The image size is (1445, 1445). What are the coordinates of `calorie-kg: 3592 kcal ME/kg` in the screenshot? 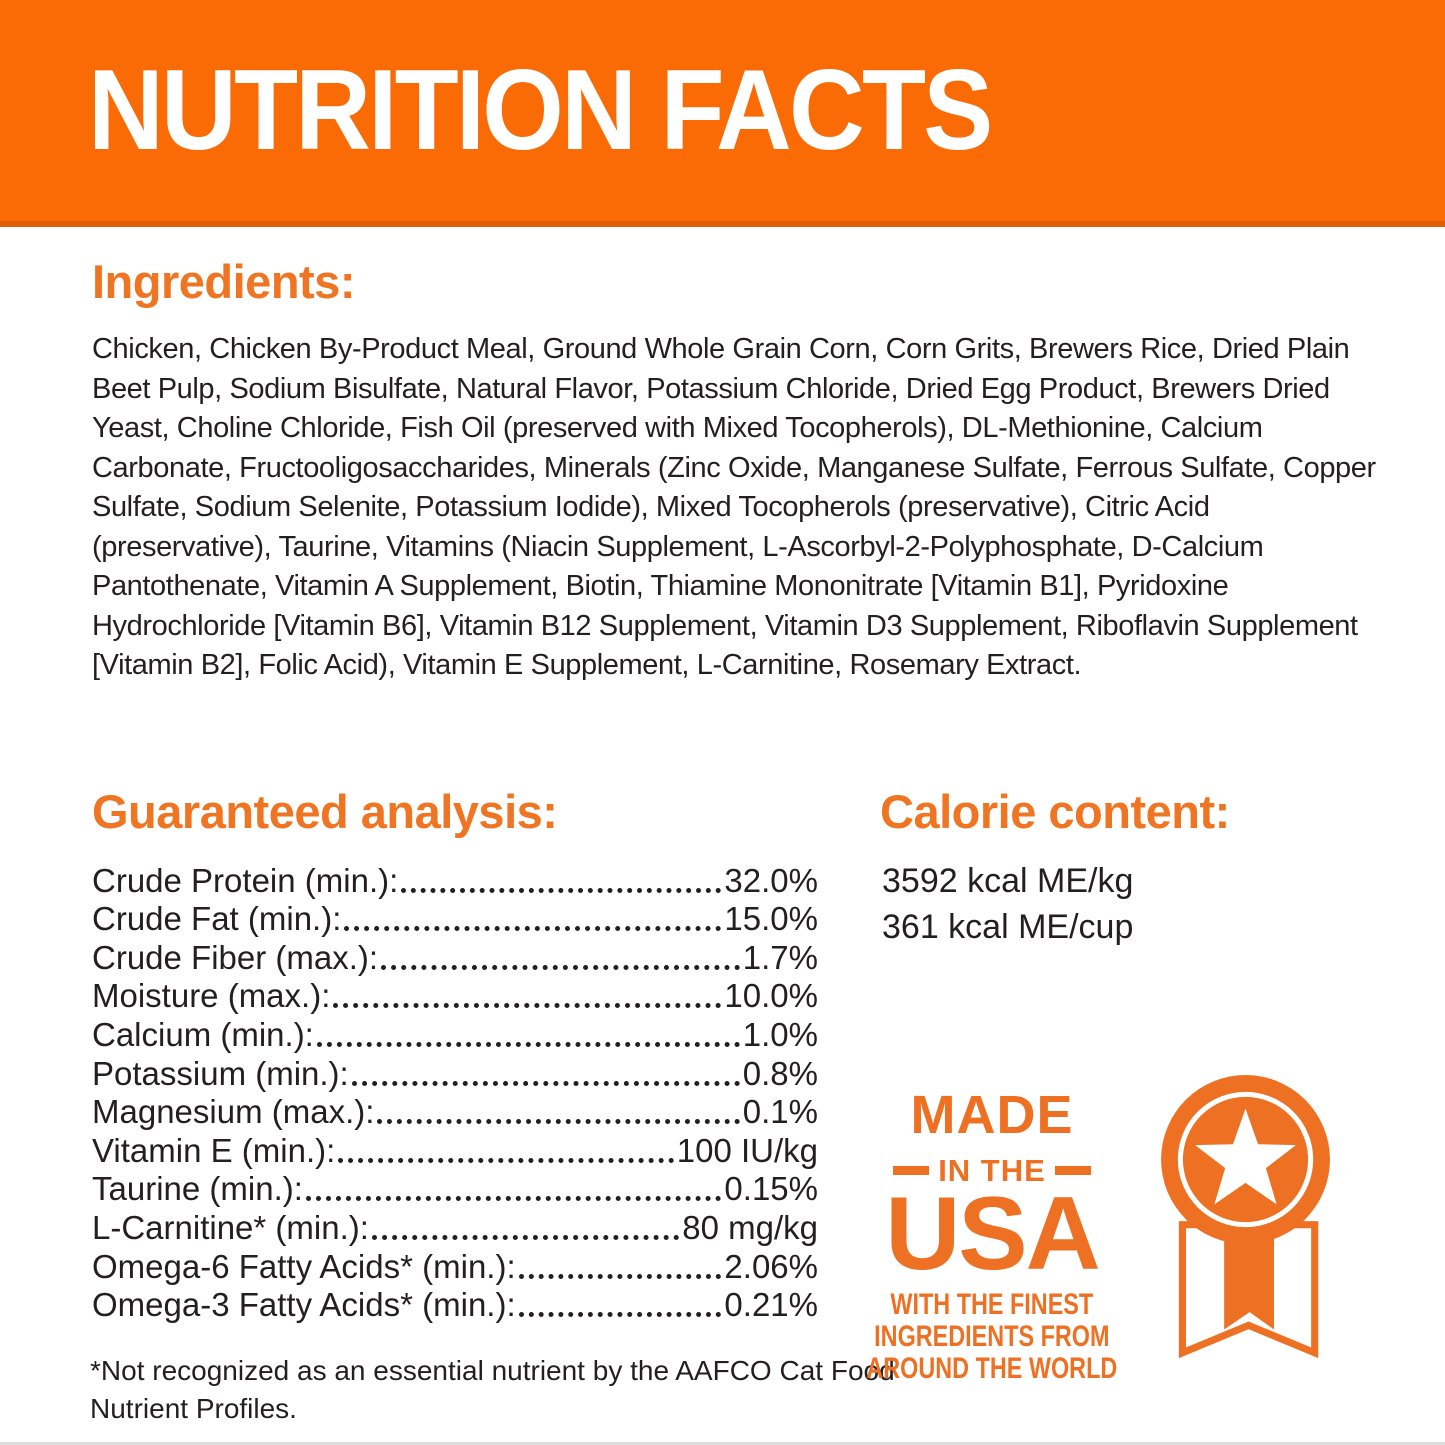 It's located at (1008, 881).